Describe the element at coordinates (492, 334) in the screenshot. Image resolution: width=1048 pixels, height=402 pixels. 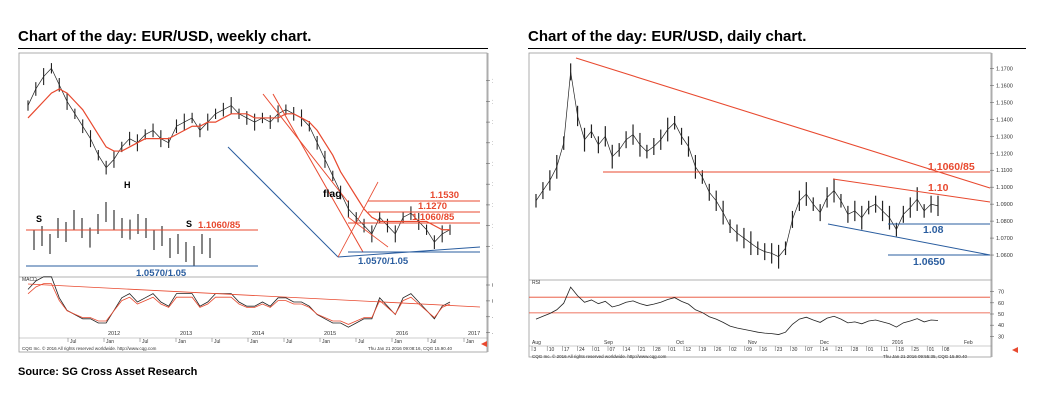
I see `macd-tick-label: -0.050` at that location.